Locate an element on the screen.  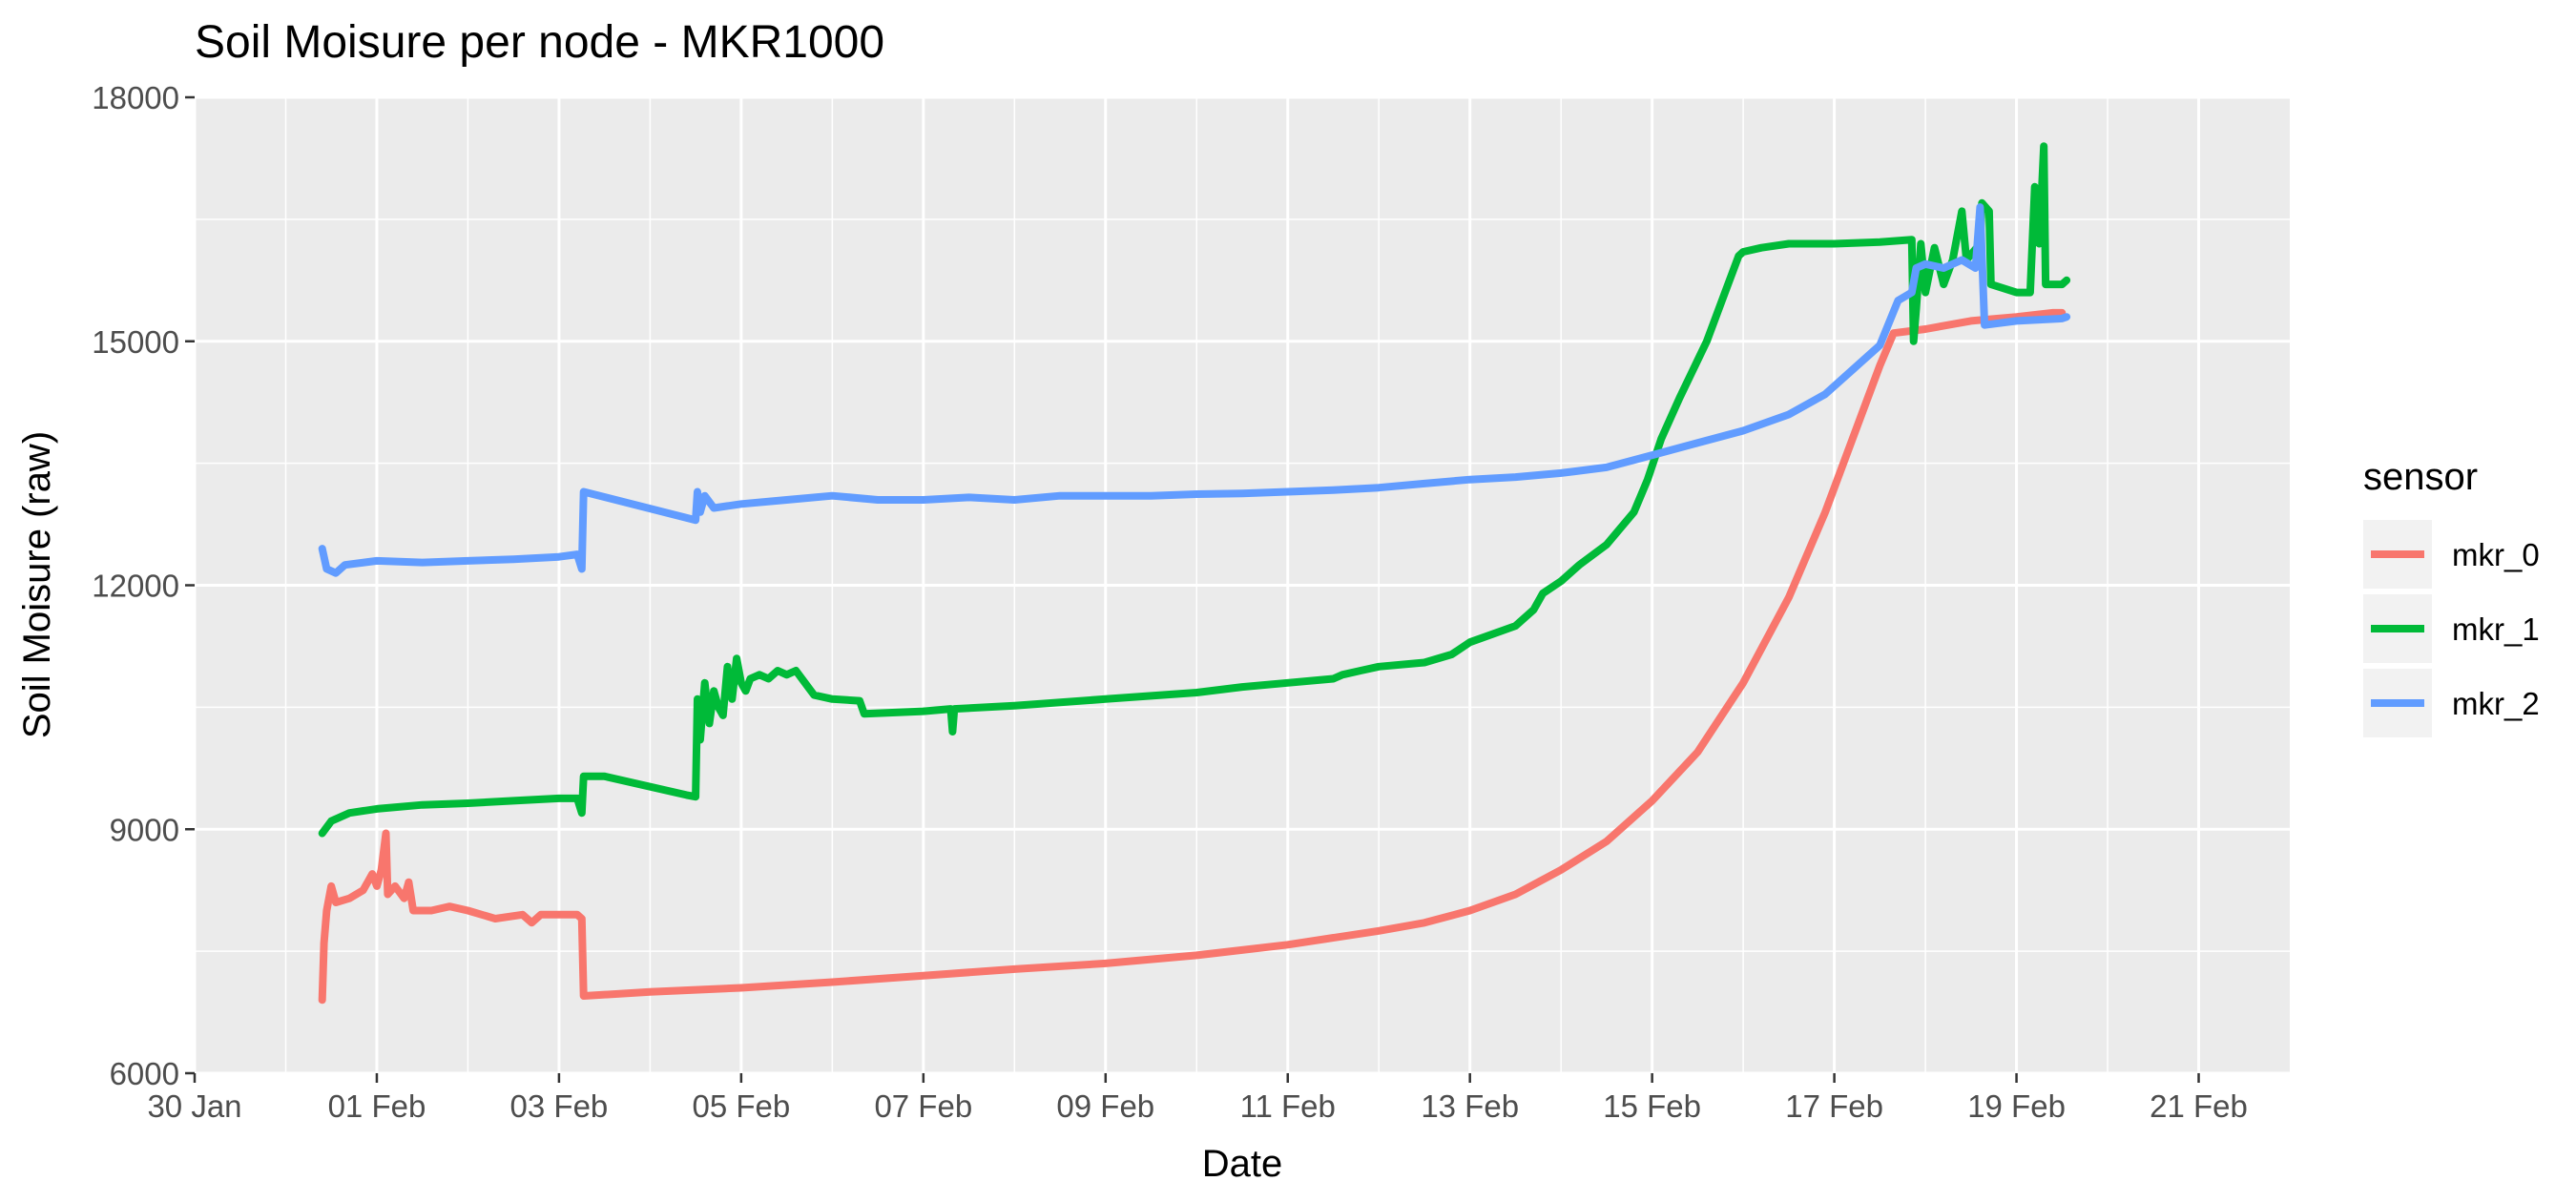
legend: sensor mkr_0 mkr_1 mkr_2 is located at coordinates (2451, 596).